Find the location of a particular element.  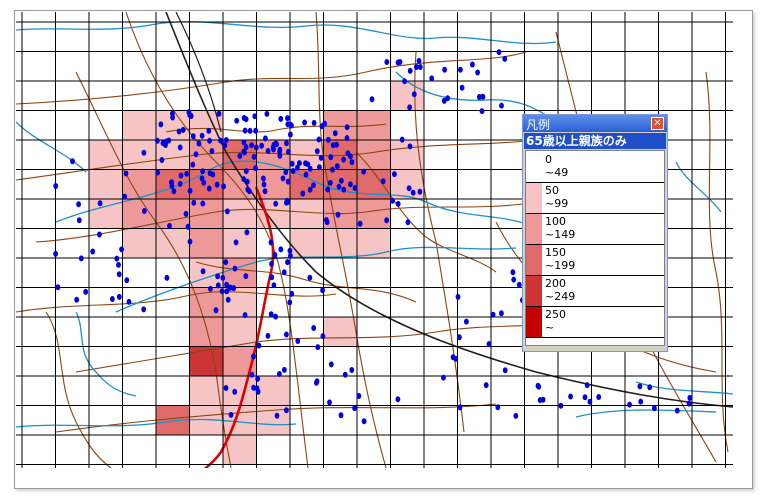

legend-range-start: 150 is located at coordinates (555, 252).